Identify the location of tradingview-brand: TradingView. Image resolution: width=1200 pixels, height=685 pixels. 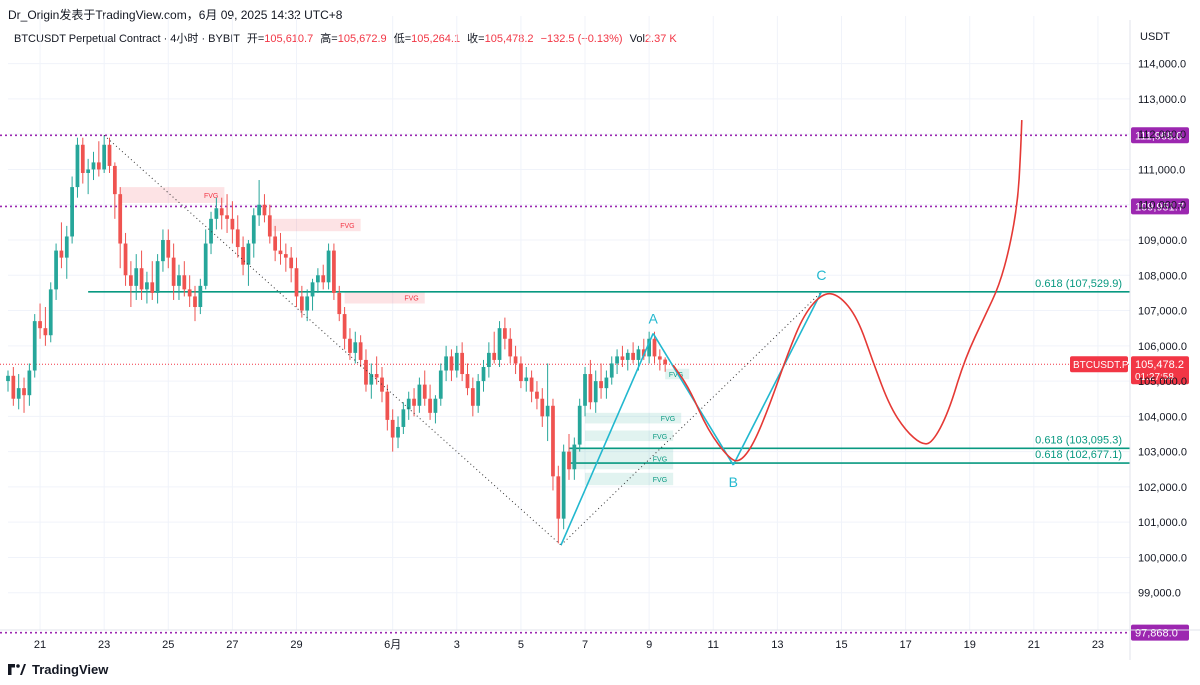
(70, 669).